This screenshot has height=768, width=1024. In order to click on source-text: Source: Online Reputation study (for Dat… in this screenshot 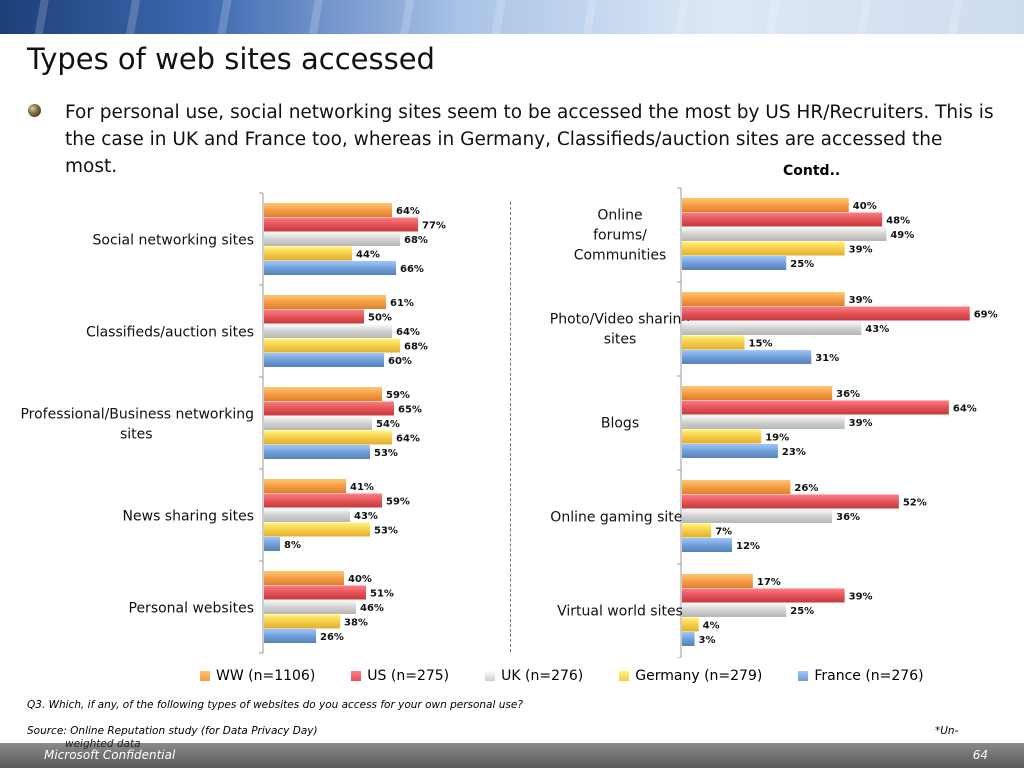, I will do `click(172, 731)`.